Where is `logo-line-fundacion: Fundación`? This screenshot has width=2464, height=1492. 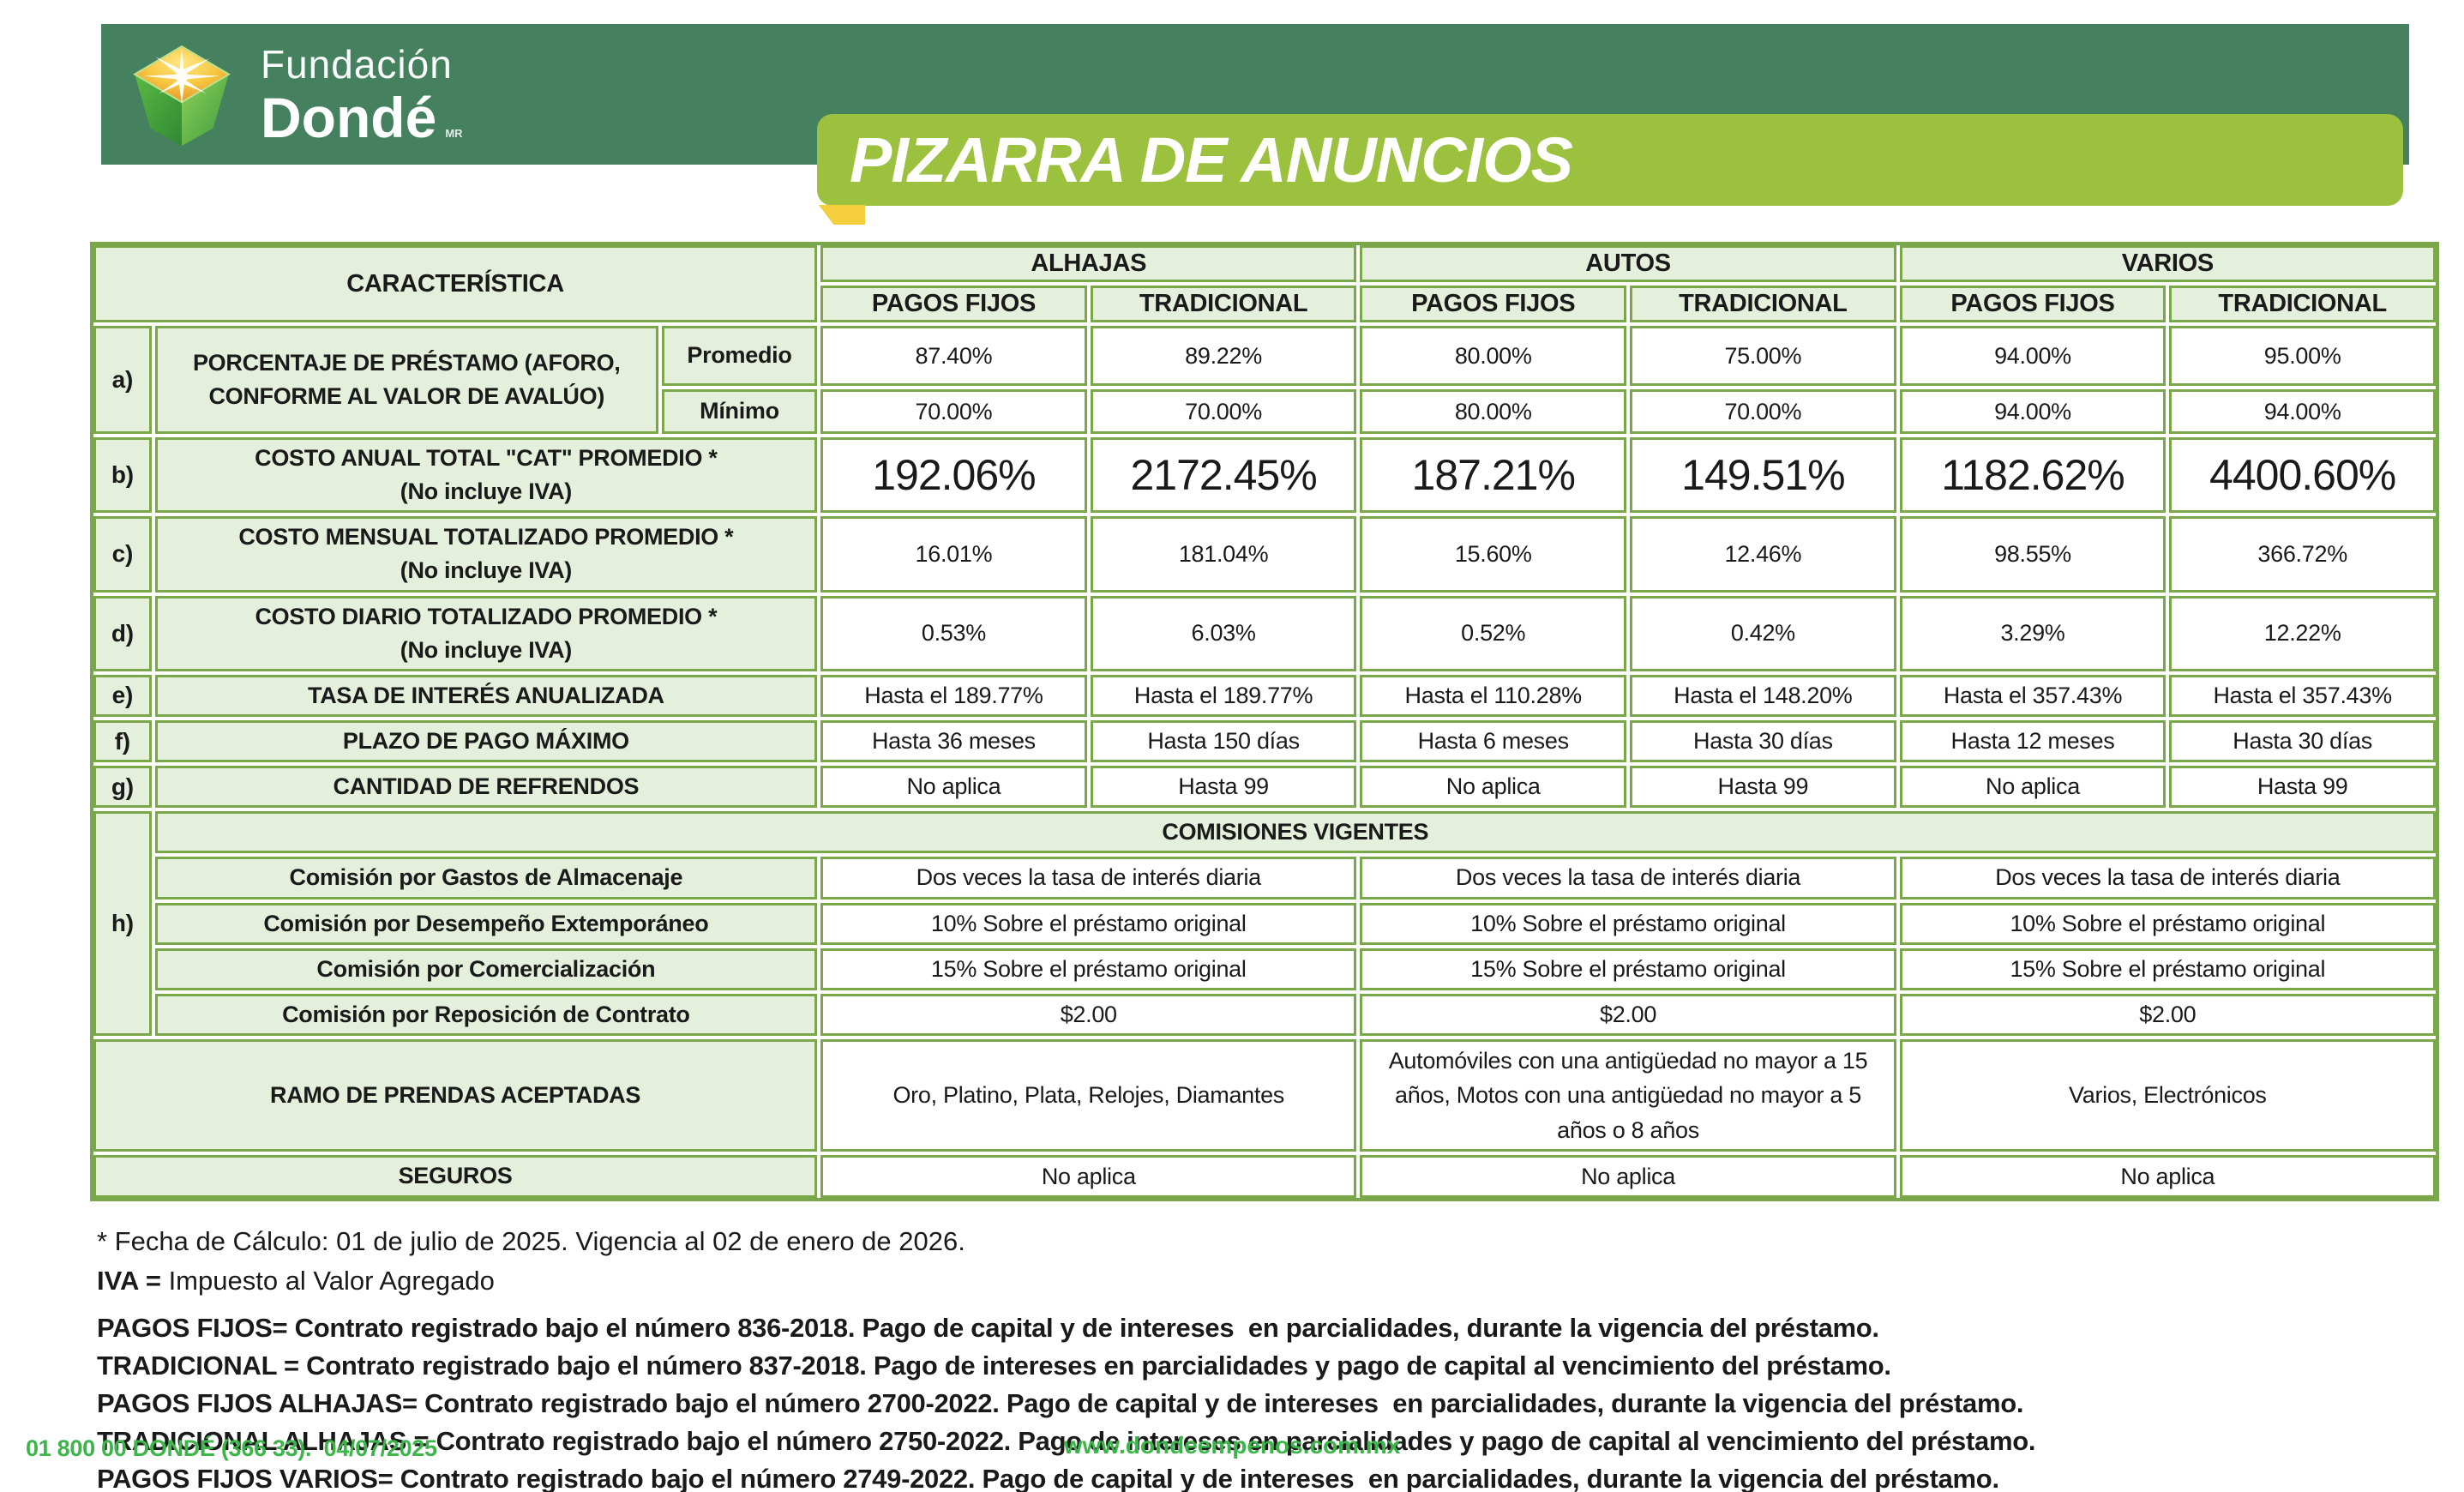 logo-line-fundacion: Fundación is located at coordinates (357, 64).